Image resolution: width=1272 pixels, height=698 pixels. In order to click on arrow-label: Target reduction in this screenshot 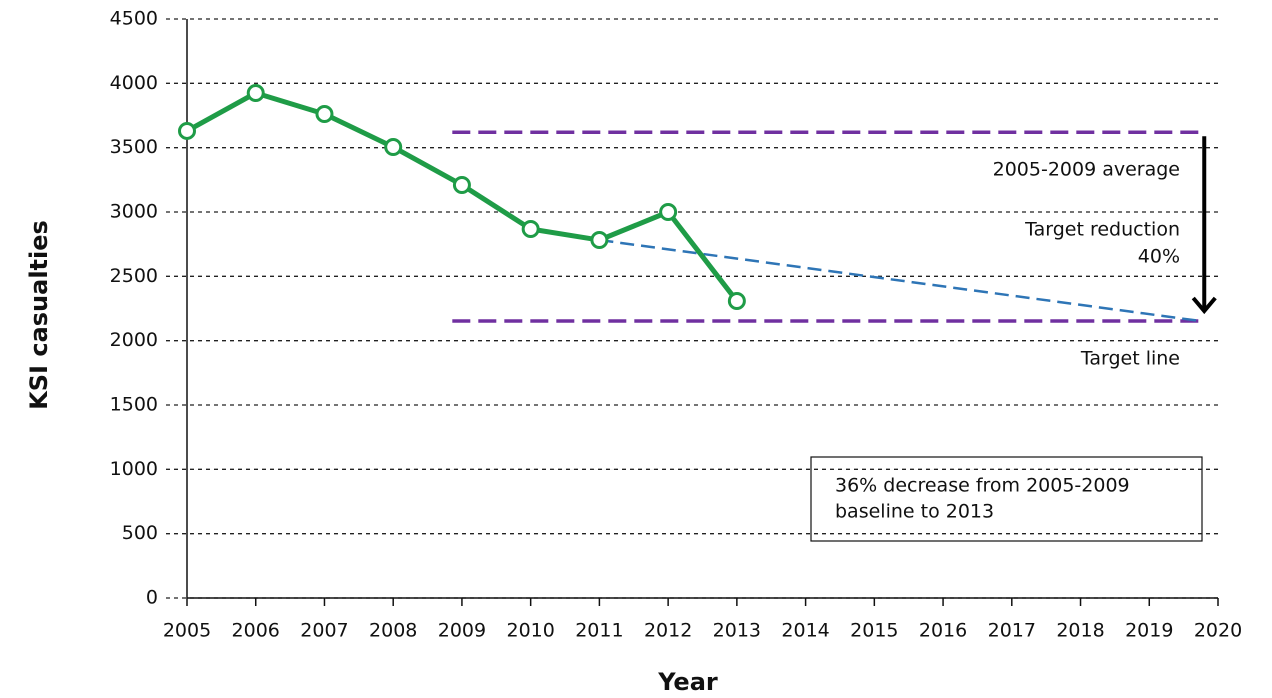, I will do `click(1102, 230)`.